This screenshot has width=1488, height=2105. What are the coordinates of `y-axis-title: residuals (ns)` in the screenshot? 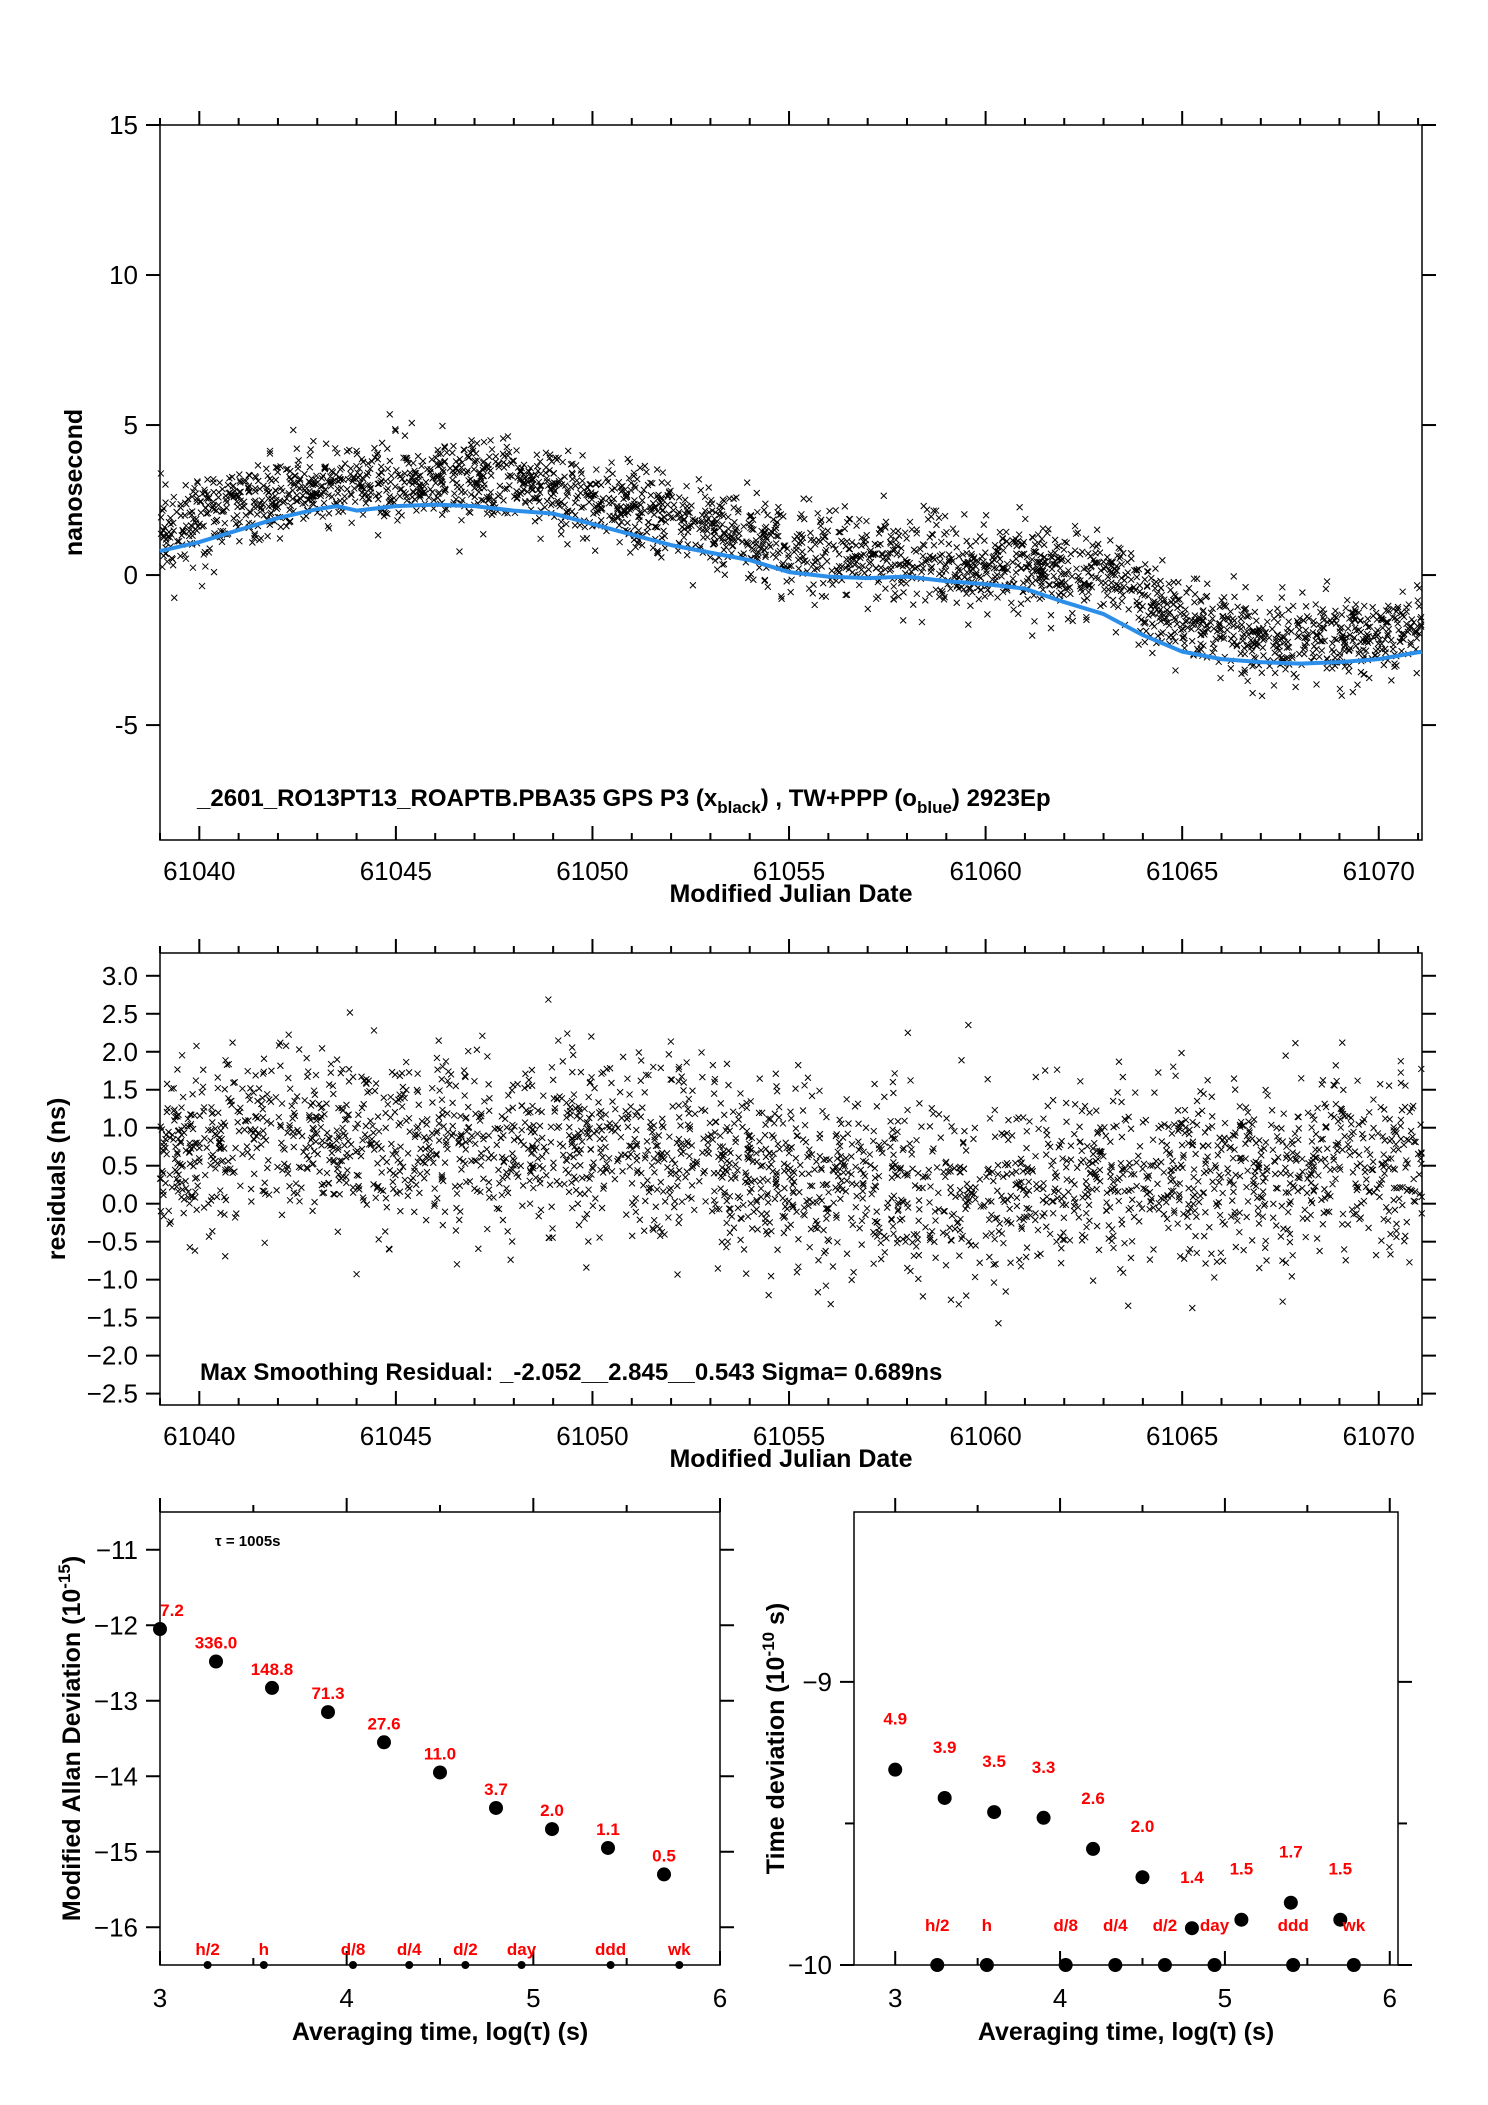 It's located at (57, 1179).